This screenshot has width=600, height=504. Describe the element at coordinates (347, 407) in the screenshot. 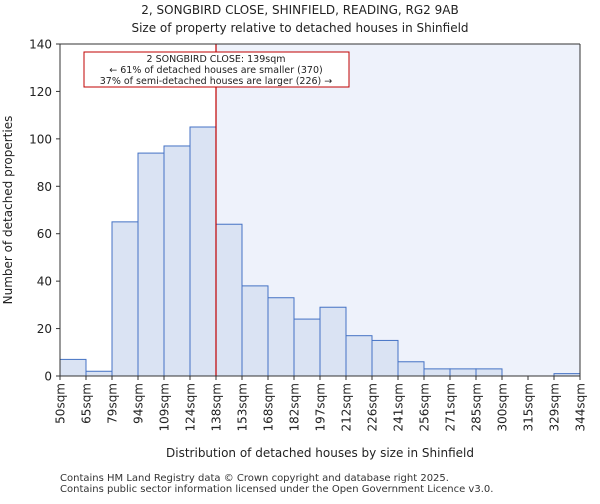

I see `x-tick-label: 212sqm` at that location.